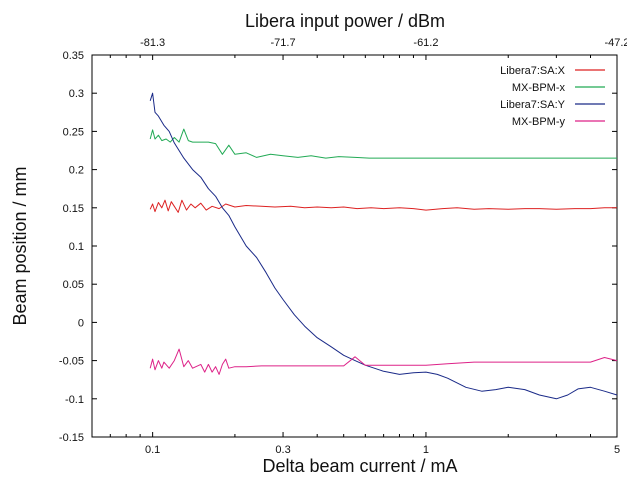 Image resolution: width=627 pixels, height=478 pixels. Describe the element at coordinates (345, 21) in the screenshot. I see `top-axis-title: Libera input power / dBm` at that location.